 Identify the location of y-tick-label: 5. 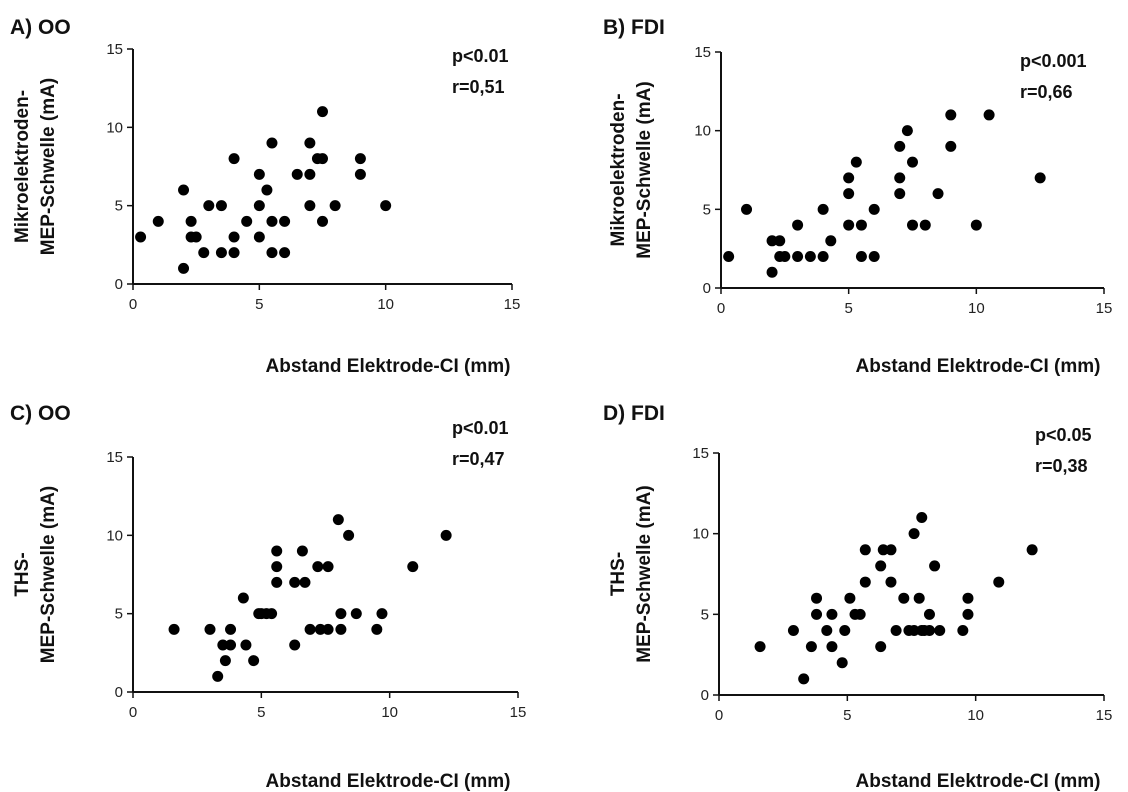
(119, 614).